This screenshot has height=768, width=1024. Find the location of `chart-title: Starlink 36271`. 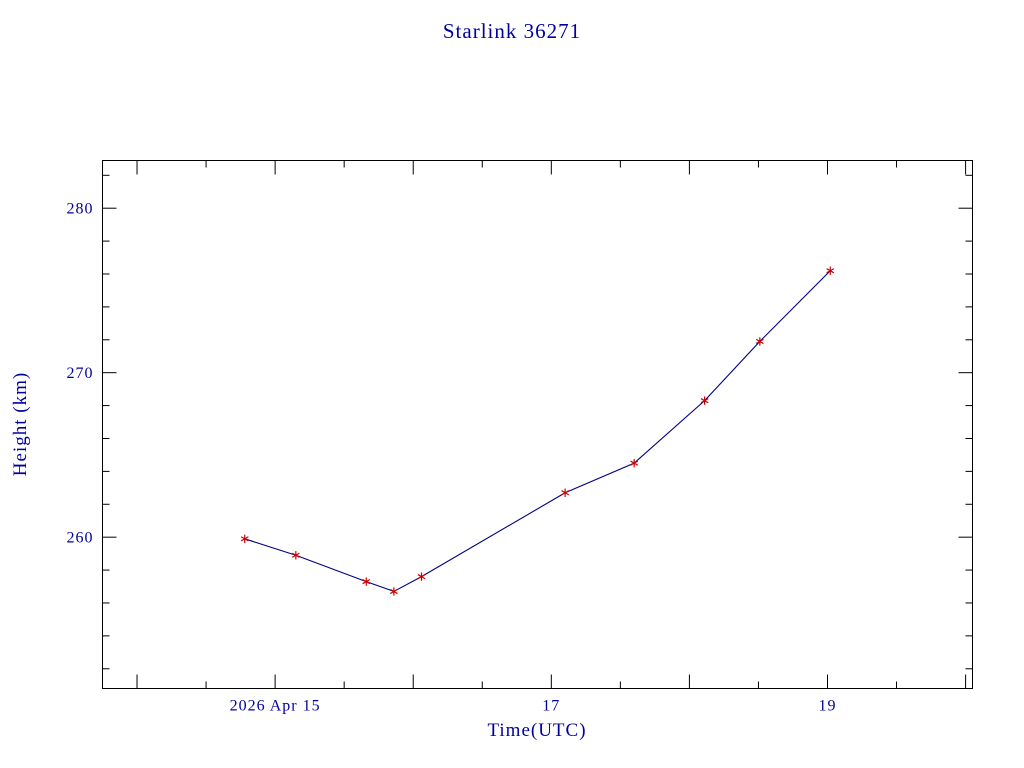

chart-title: Starlink 36271 is located at coordinates (512, 31).